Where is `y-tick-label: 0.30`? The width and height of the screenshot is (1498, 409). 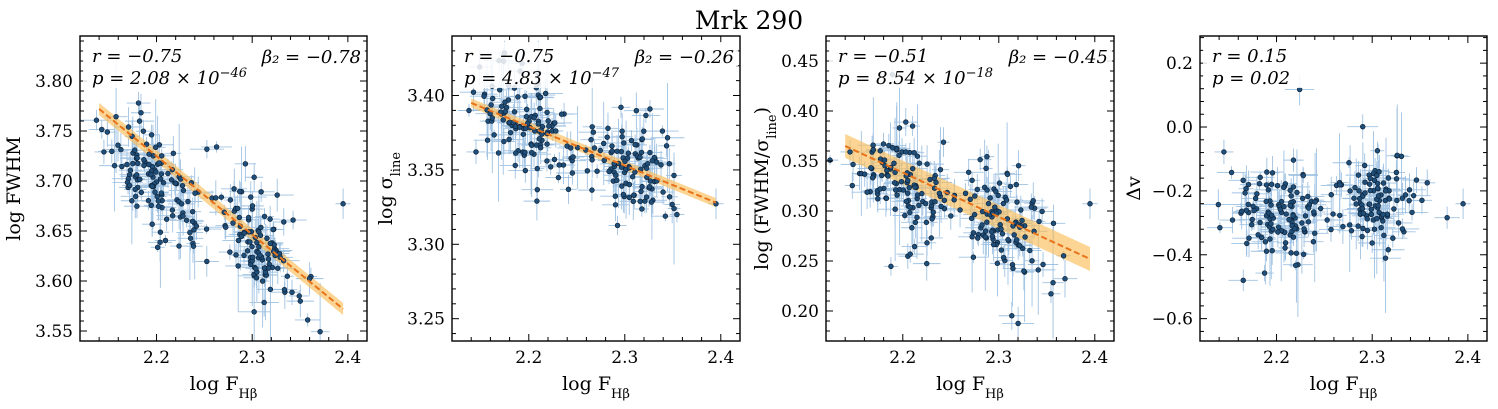 y-tick-label: 0.30 is located at coordinates (800, 212).